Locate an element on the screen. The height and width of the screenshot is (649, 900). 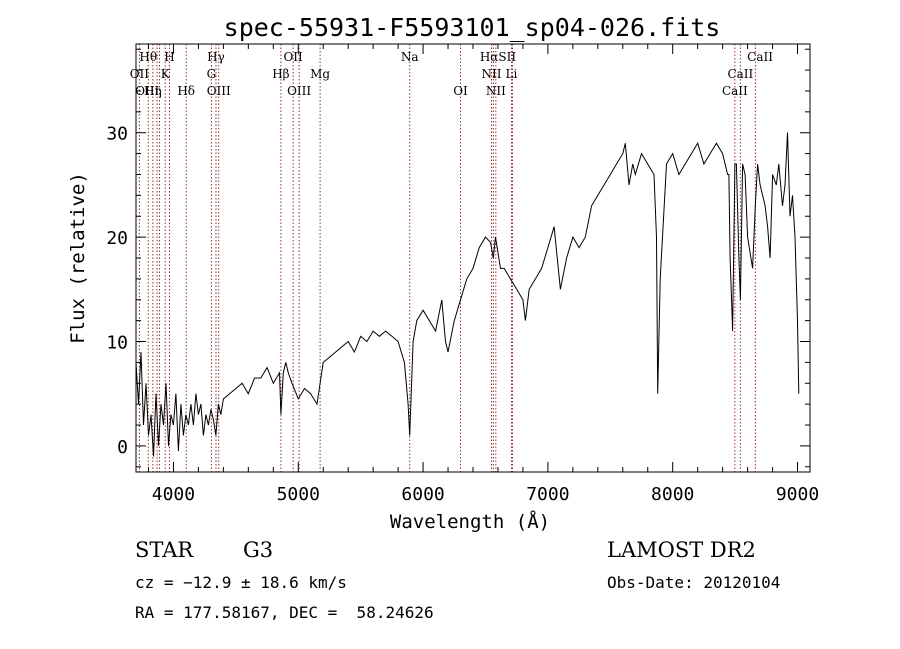
spectral-line-label: HαSII is located at coordinates (498, 57).